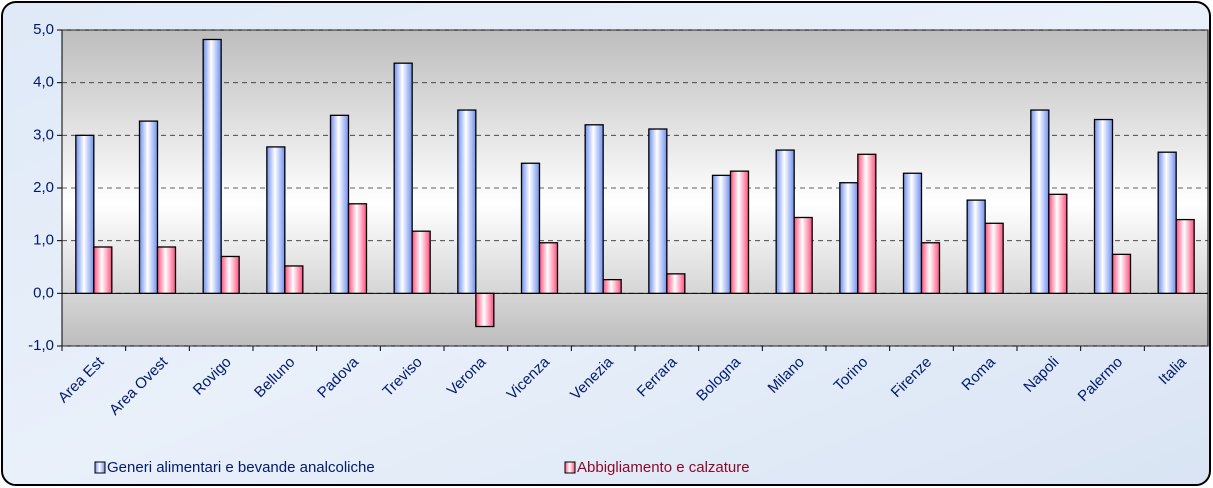 The height and width of the screenshot is (488, 1213). What do you see at coordinates (43, 134) in the screenshot?
I see `y-tick-label: 3,0` at bounding box center [43, 134].